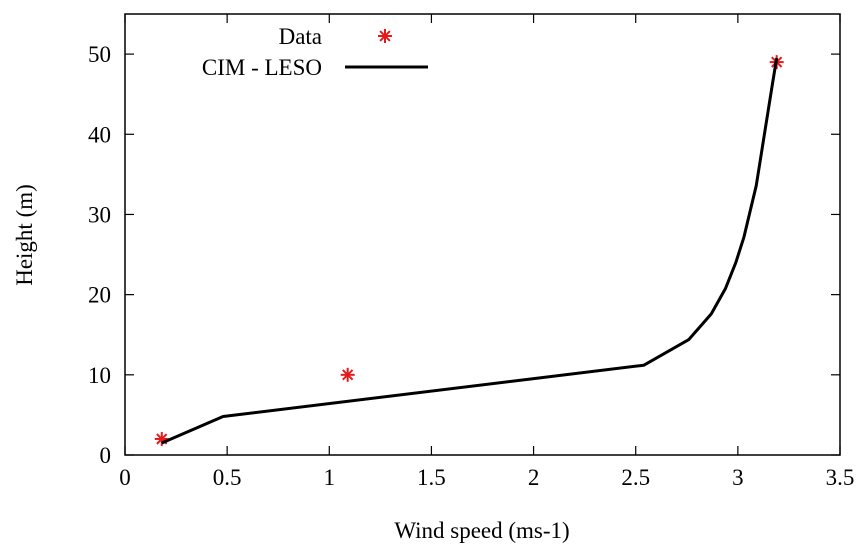 The image size is (866, 557). Describe the element at coordinates (635, 477) in the screenshot. I see `x-tick-label: 2.5` at that location.